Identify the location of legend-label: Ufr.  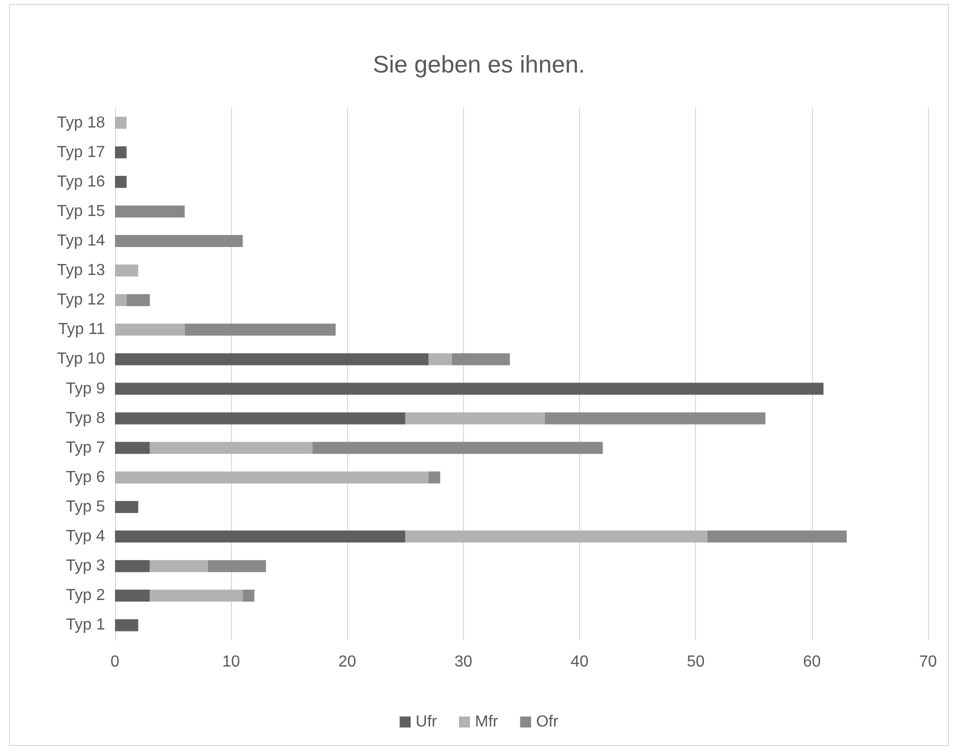
(427, 722).